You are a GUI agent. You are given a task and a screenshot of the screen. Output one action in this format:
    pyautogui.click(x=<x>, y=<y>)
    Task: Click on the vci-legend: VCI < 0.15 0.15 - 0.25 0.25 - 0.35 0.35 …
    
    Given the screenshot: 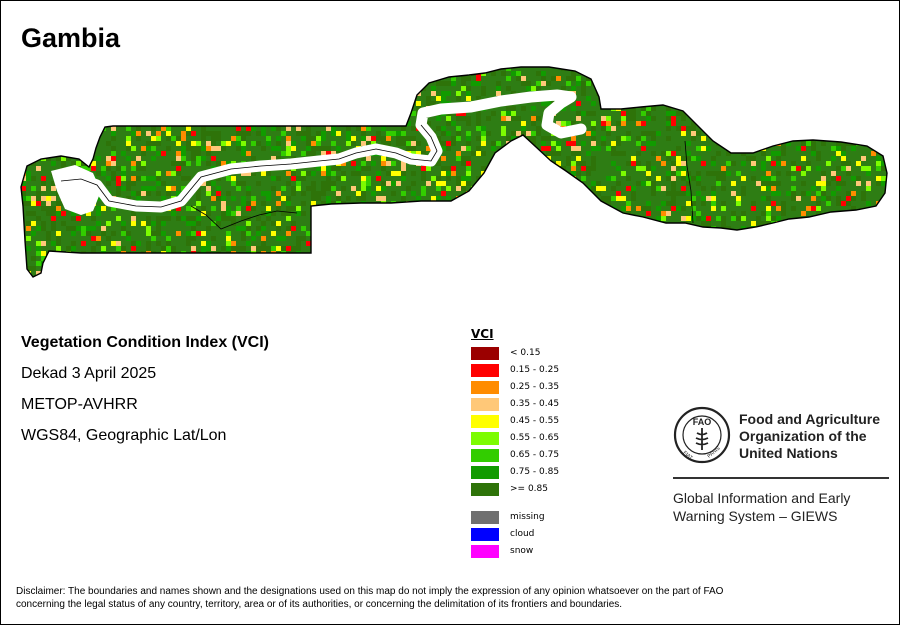 What is the action you would take?
    pyautogui.click(x=515, y=442)
    